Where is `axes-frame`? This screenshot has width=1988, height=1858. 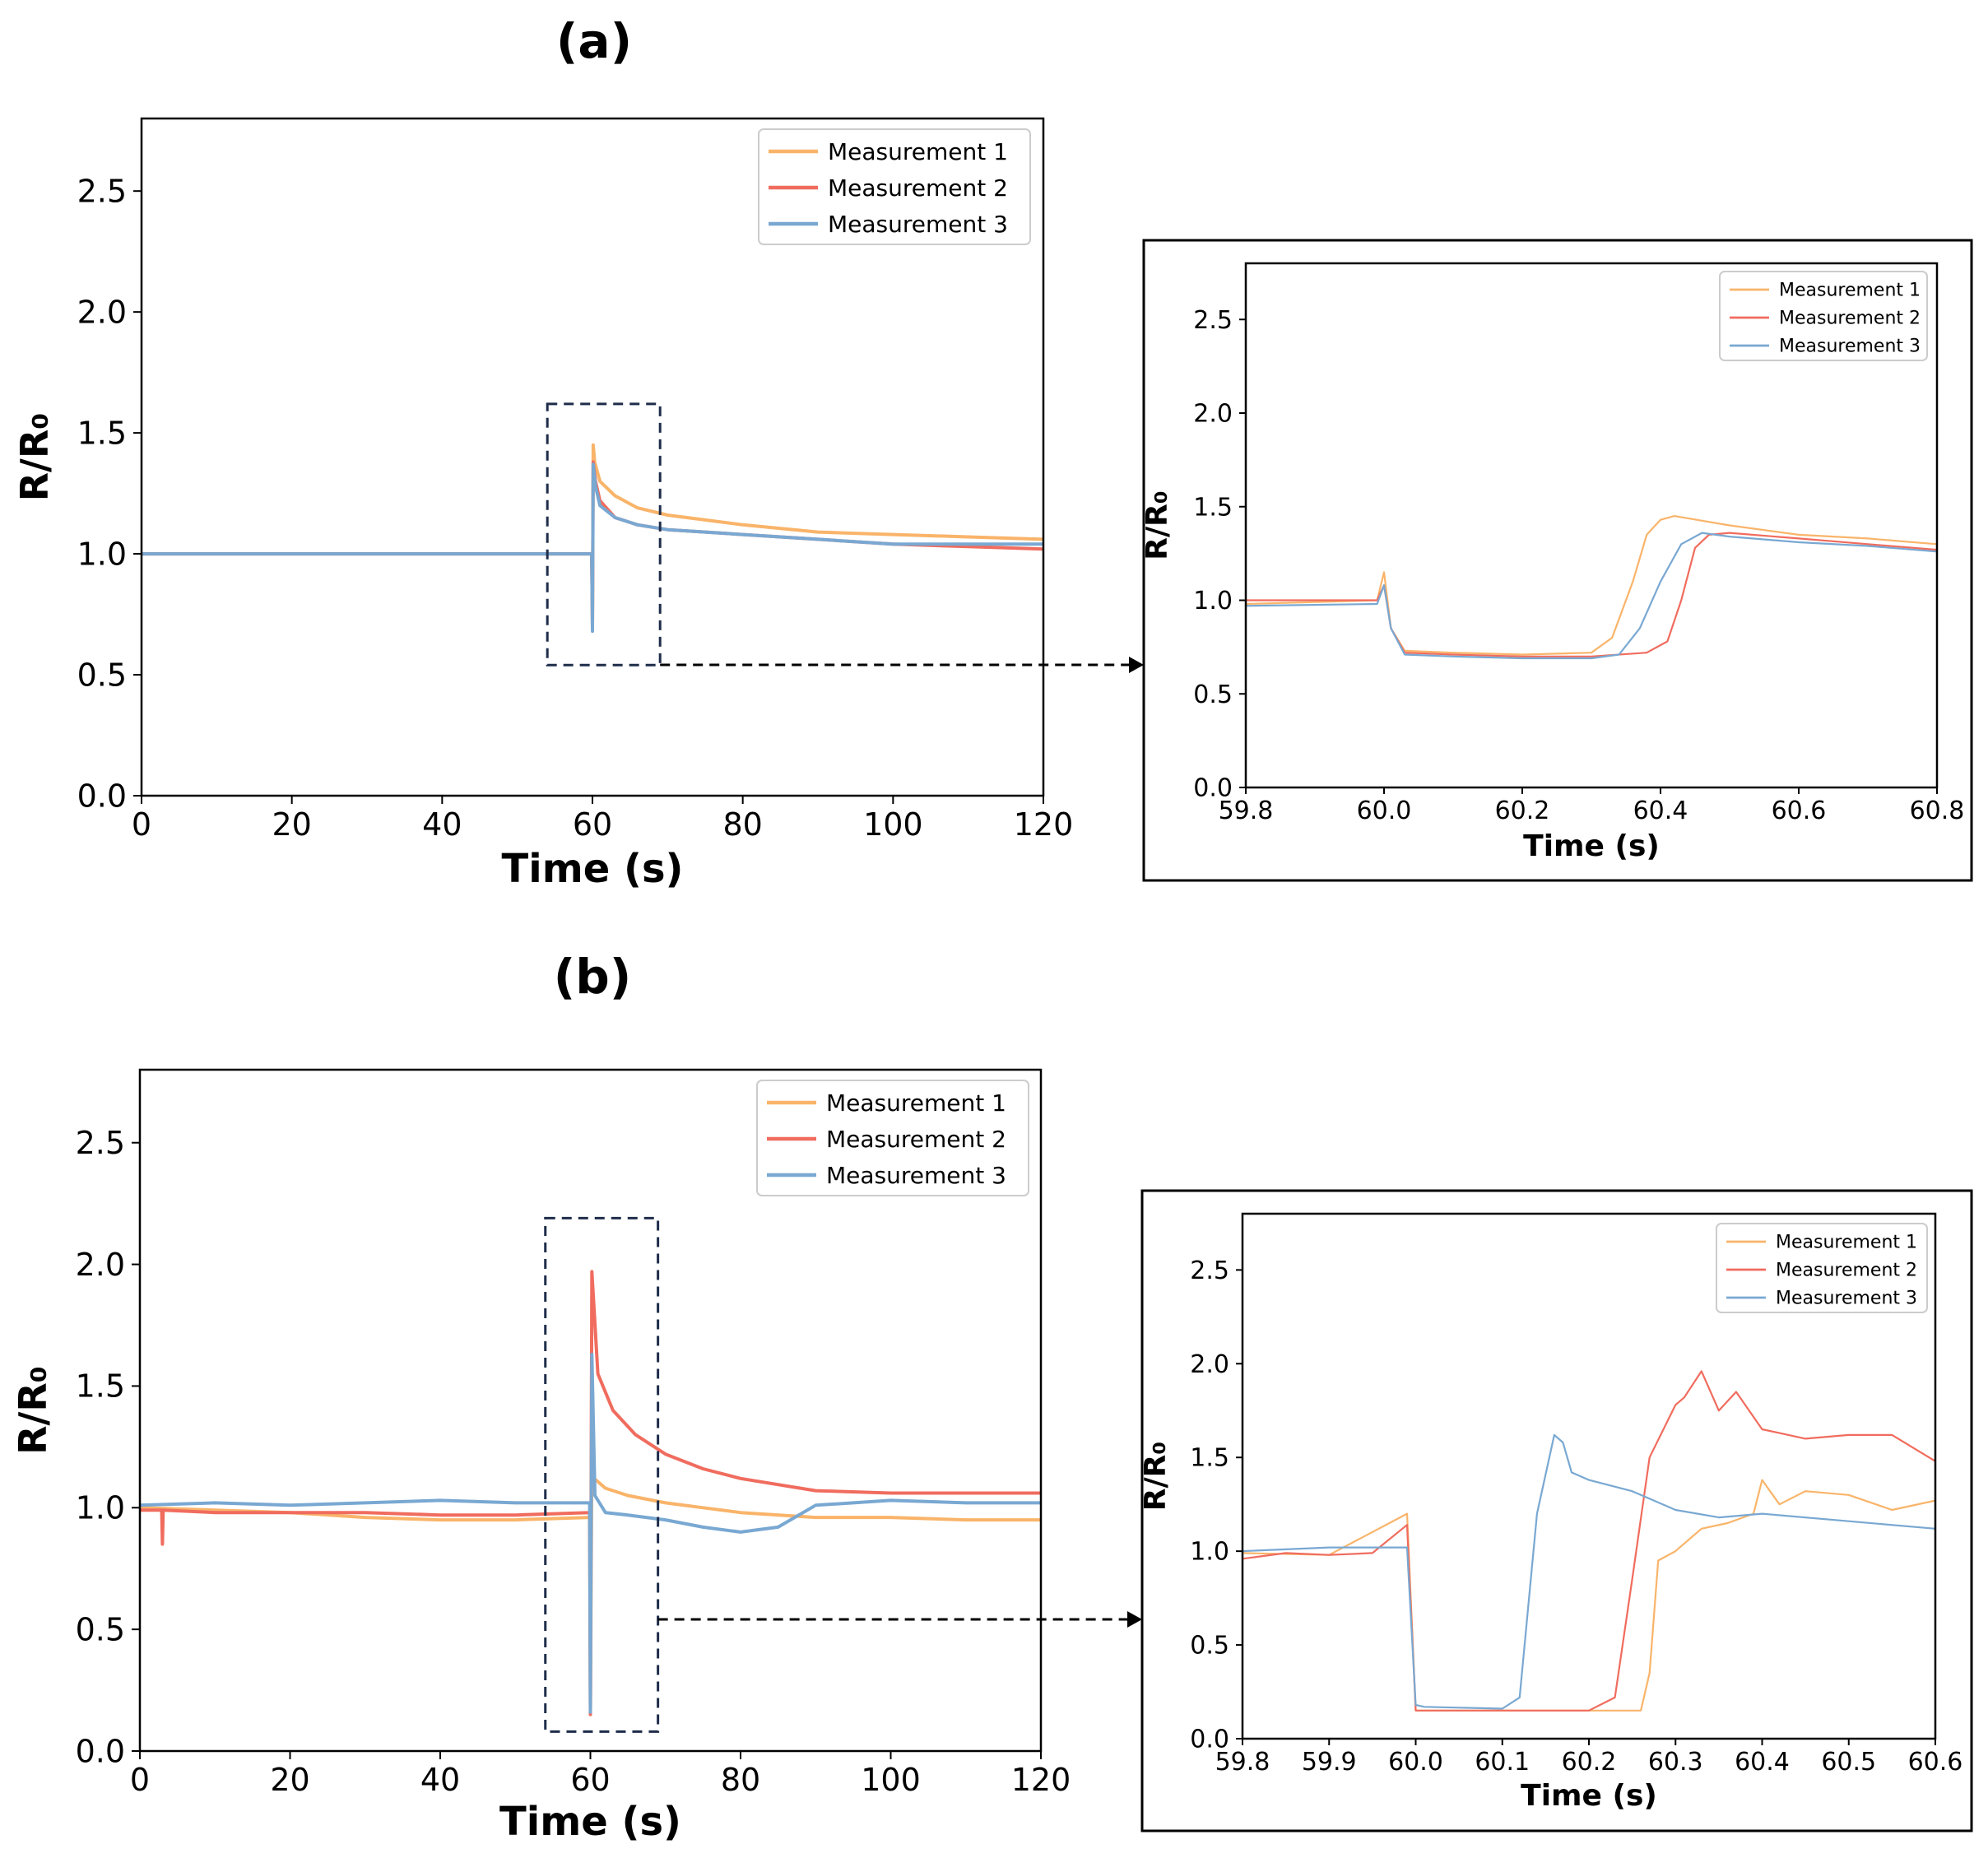 axes-frame is located at coordinates (1591, 526).